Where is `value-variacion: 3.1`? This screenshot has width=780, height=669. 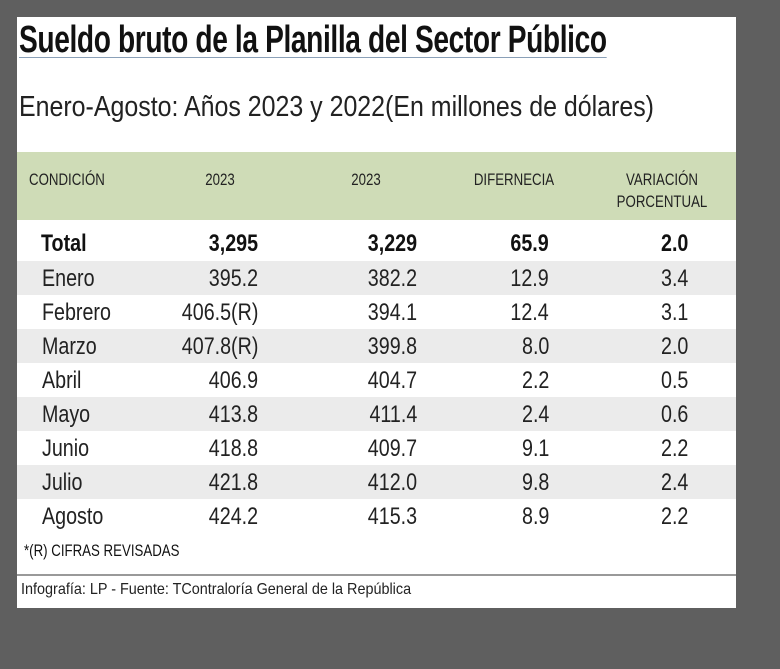
value-variacion: 3.1 is located at coordinates (674, 312).